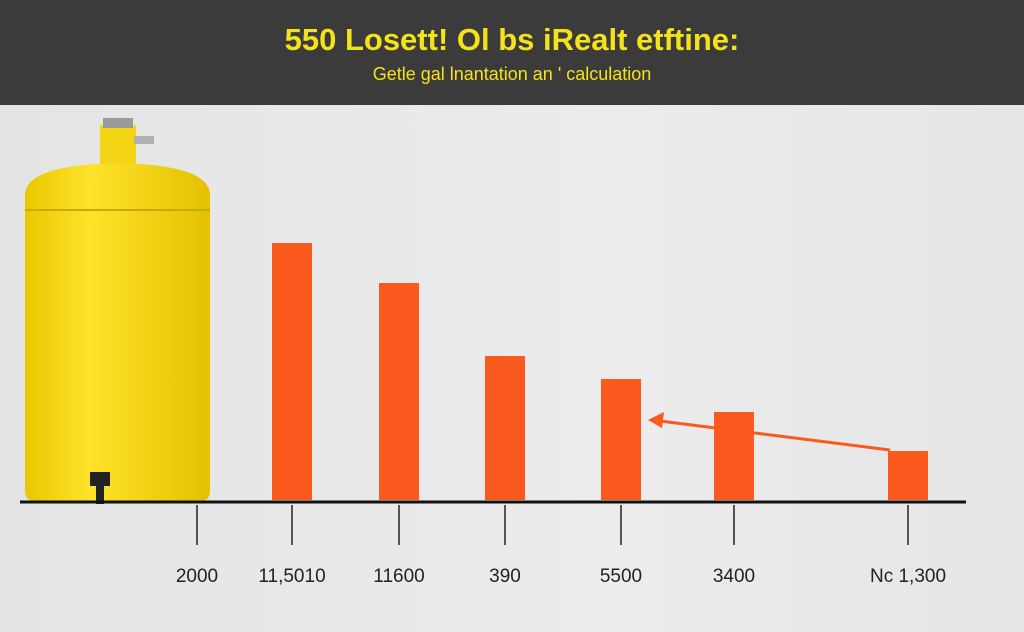 The width and height of the screenshot is (1024, 632). What do you see at coordinates (197, 576) in the screenshot?
I see `x-tick-label: 2000` at bounding box center [197, 576].